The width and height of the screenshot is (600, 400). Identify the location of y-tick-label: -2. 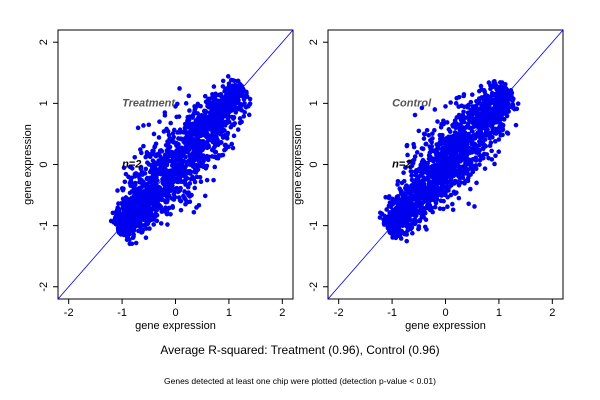
(314, 287).